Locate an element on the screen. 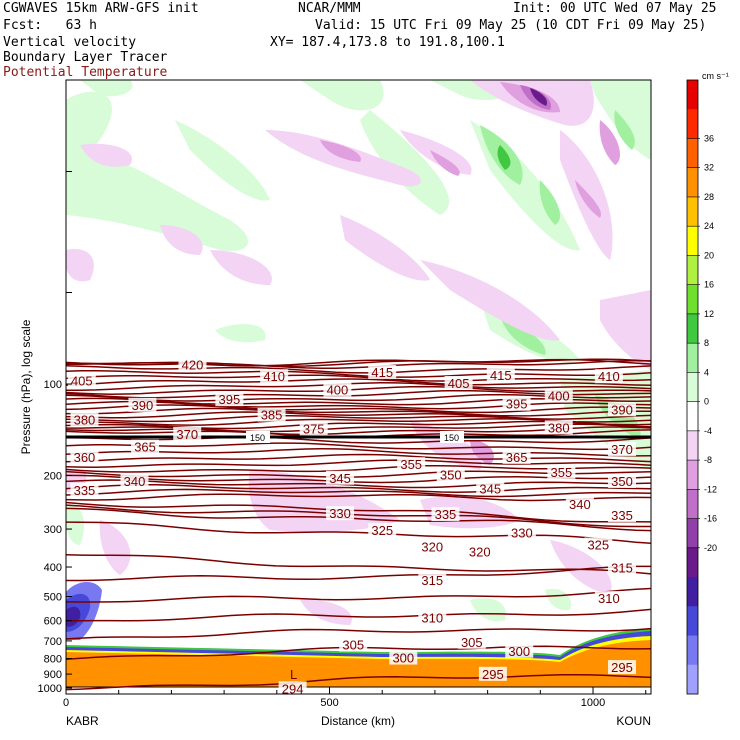 This screenshot has width=740, height=740. y-tick-label: 100 is located at coordinates (53, 385).